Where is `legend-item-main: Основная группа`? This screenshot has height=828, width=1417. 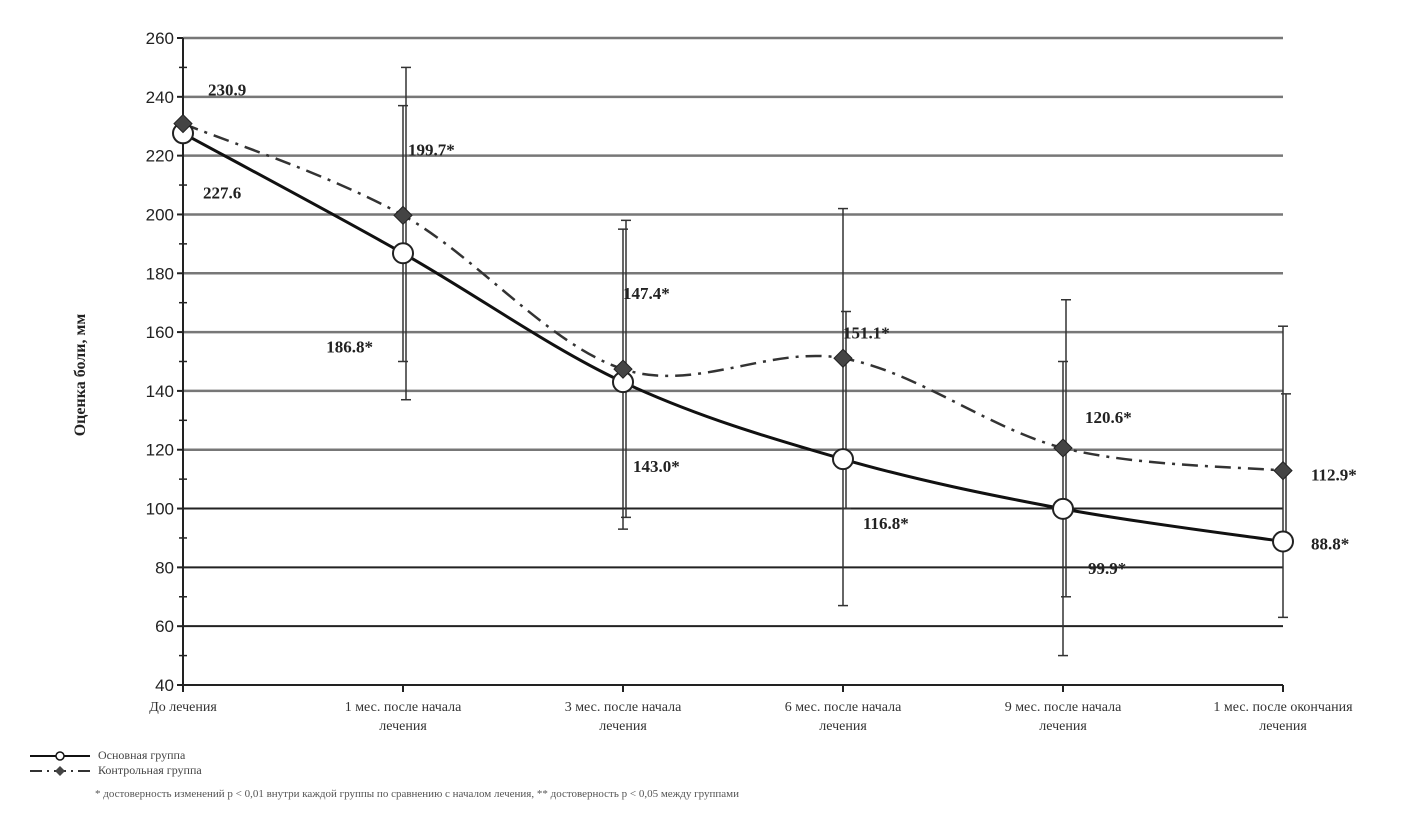
legend-item-main: Основная группа is located at coordinates (116, 755).